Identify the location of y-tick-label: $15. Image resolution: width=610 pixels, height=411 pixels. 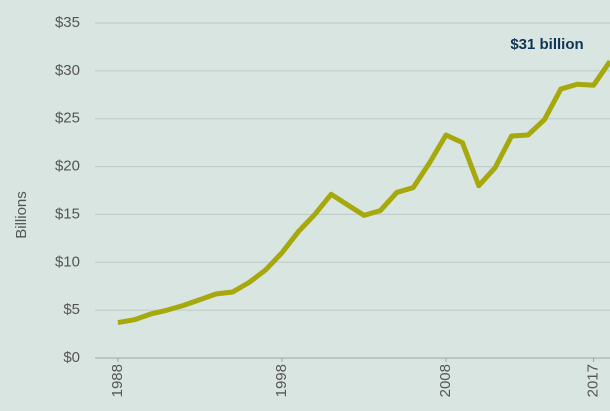
(67, 213).